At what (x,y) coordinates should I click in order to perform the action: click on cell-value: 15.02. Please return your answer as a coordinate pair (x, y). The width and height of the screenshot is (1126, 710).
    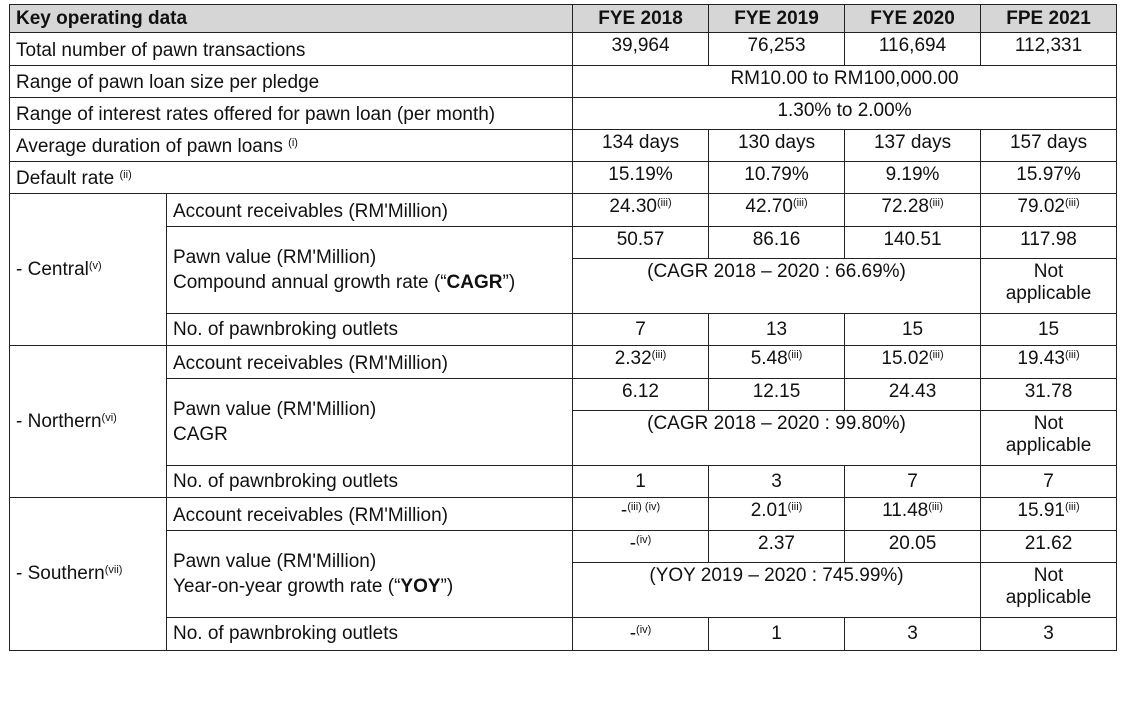
    Looking at the image, I should click on (905, 358).